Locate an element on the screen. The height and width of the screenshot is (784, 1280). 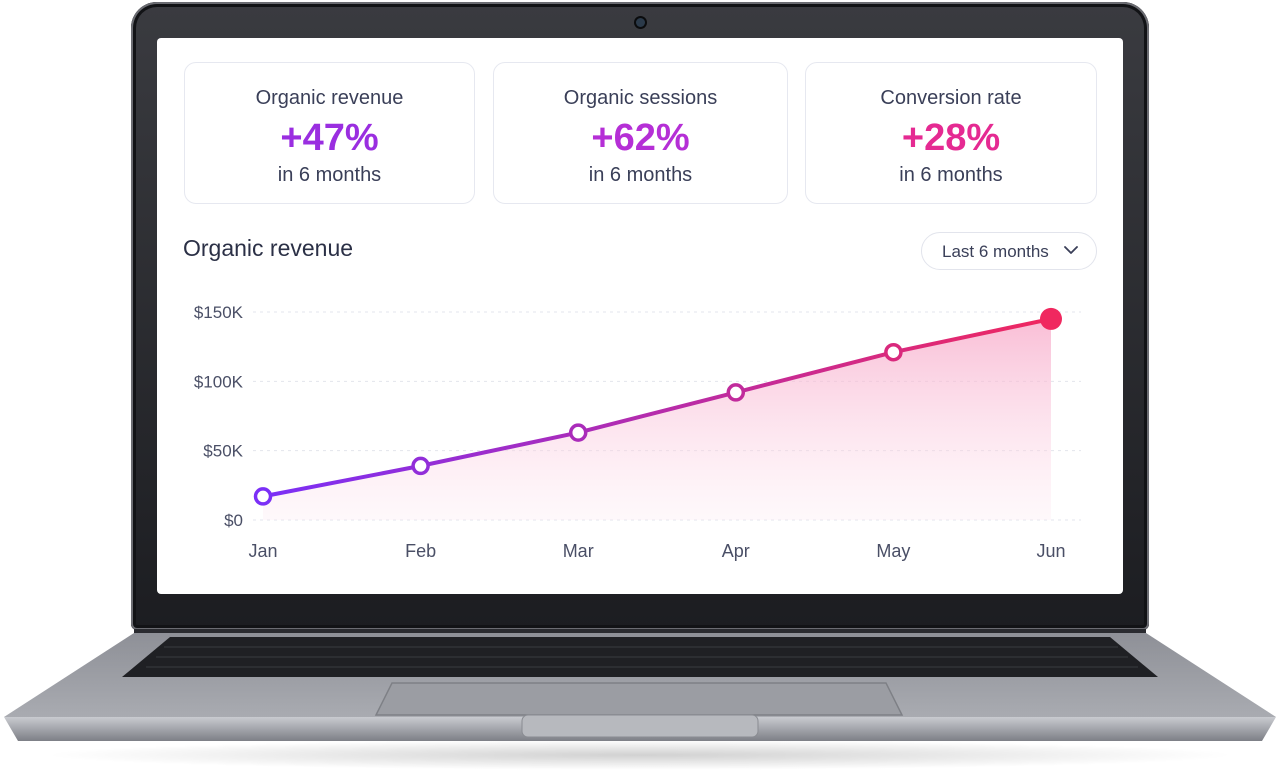
webcam-icon is located at coordinates (640, 22).